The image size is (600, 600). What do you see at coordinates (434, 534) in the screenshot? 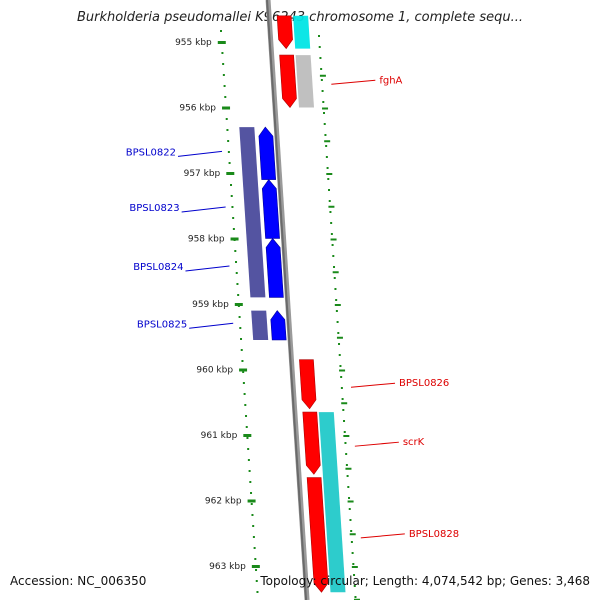
I see `gene-label-BPSL0828: BPSL0828` at bounding box center [434, 534].